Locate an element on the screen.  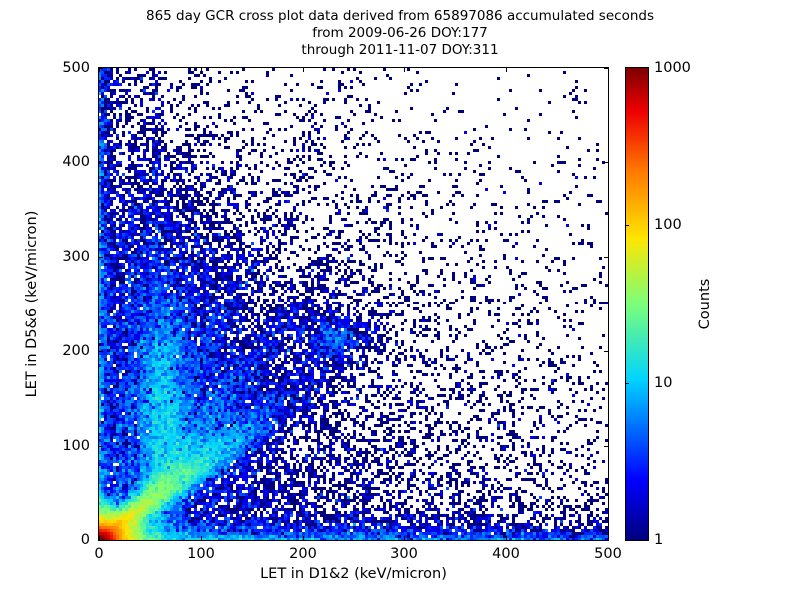
x-tick-label: 300 is located at coordinates (404, 554).